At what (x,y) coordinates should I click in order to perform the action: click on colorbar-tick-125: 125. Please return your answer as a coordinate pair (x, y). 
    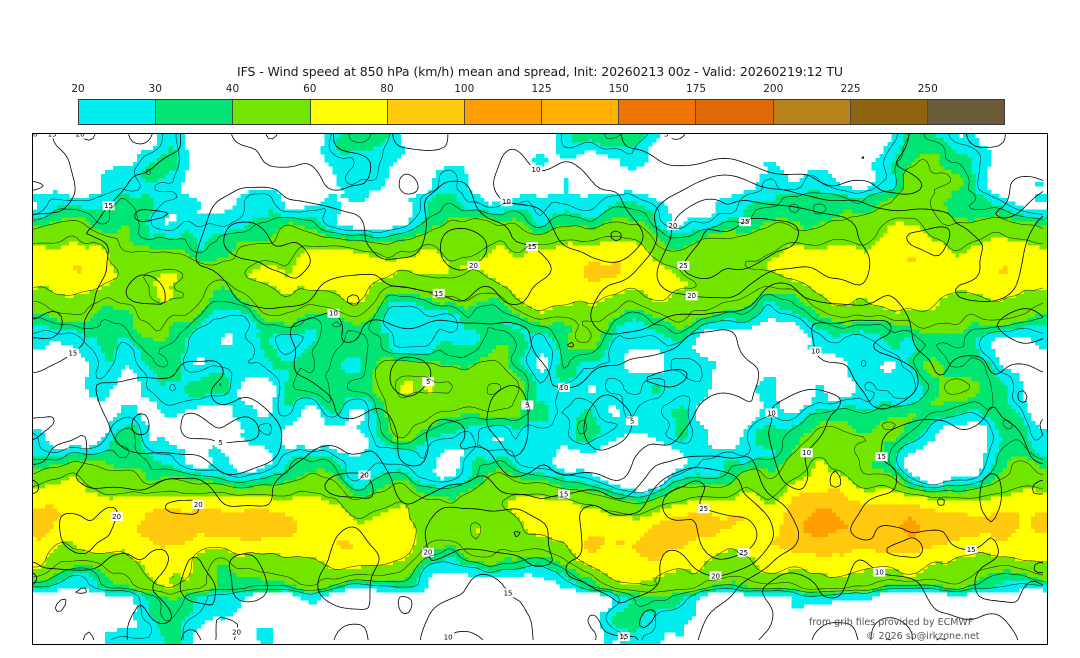
    Looking at the image, I should click on (541, 89).